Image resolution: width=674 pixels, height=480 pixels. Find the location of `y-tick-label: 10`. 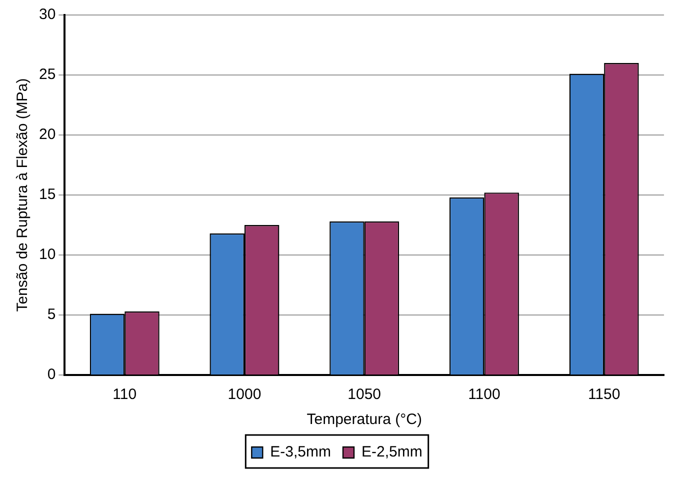

y-tick-label: 10 is located at coordinates (47, 255).